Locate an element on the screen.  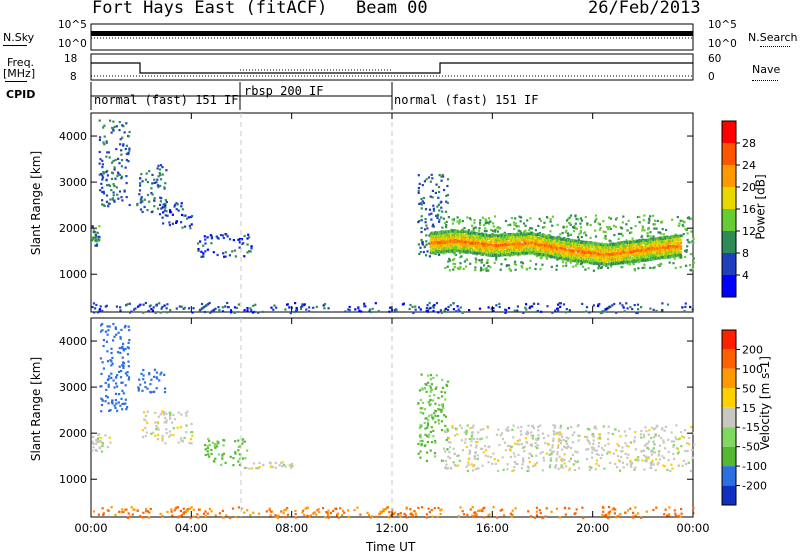
nsearch-label: N.Search is located at coordinates (773, 37).